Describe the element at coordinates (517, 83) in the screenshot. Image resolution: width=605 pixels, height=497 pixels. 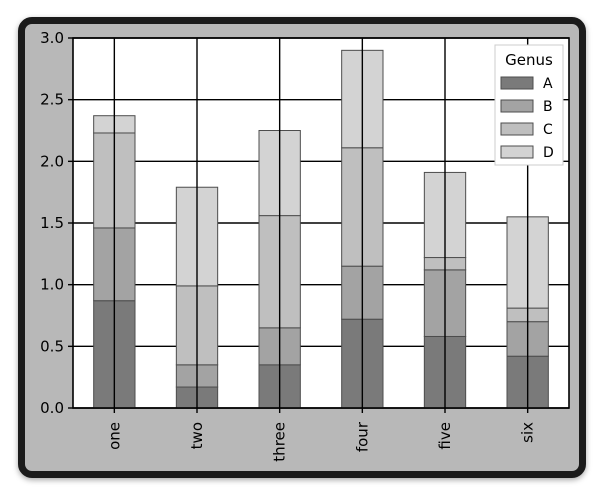
I see `legend-swatch-A` at that location.